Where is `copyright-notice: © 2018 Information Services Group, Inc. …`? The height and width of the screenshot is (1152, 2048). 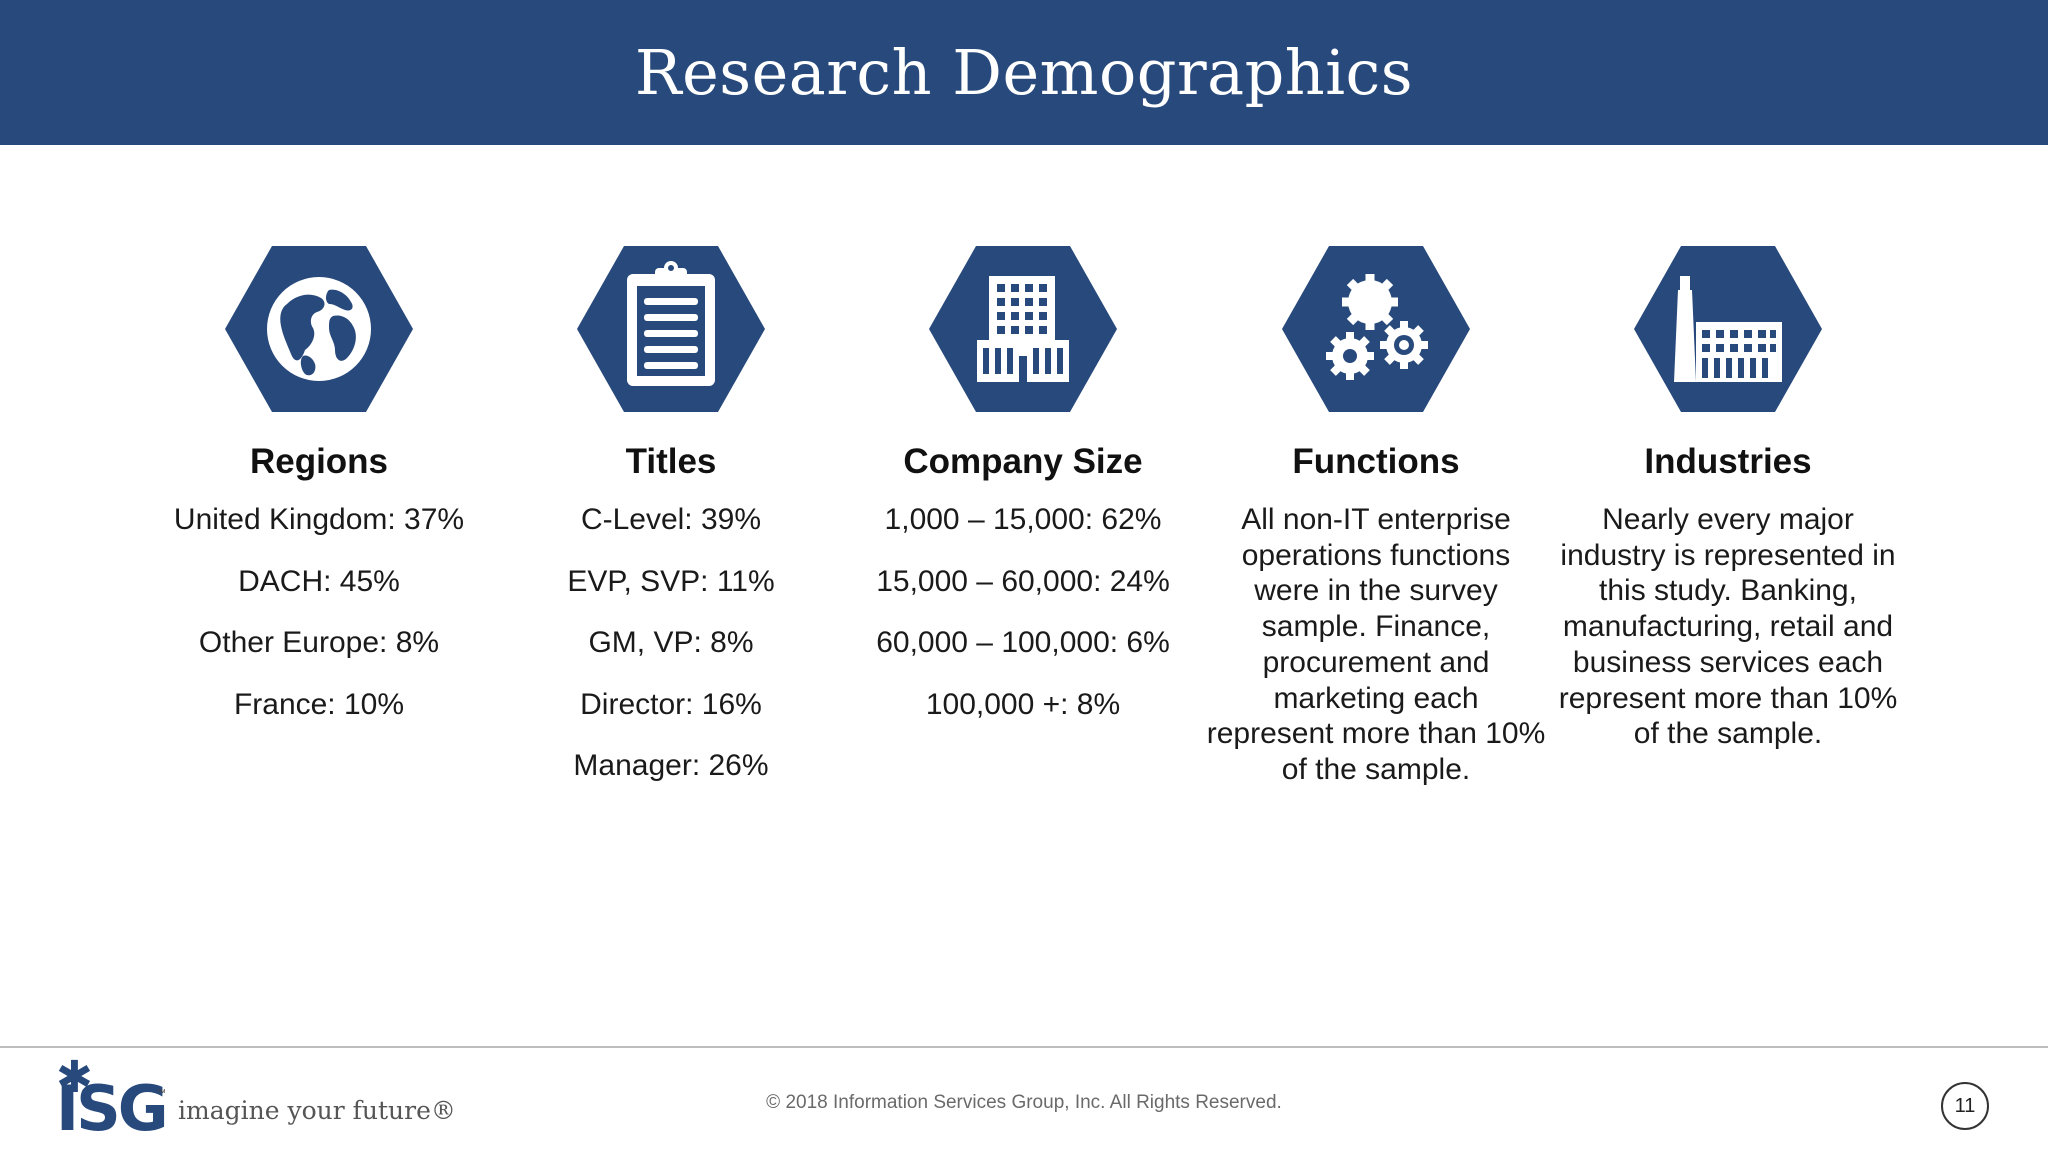 copyright-notice: © 2018 Information Services Group, Inc. … is located at coordinates (1024, 1102).